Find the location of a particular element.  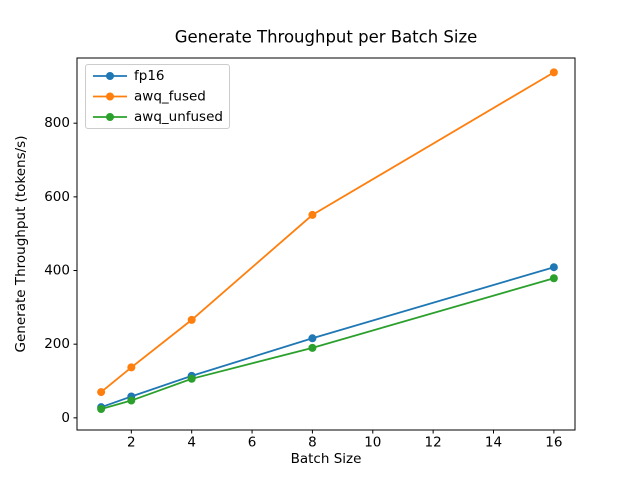

x-tick-label: 14 is located at coordinates (493, 443).